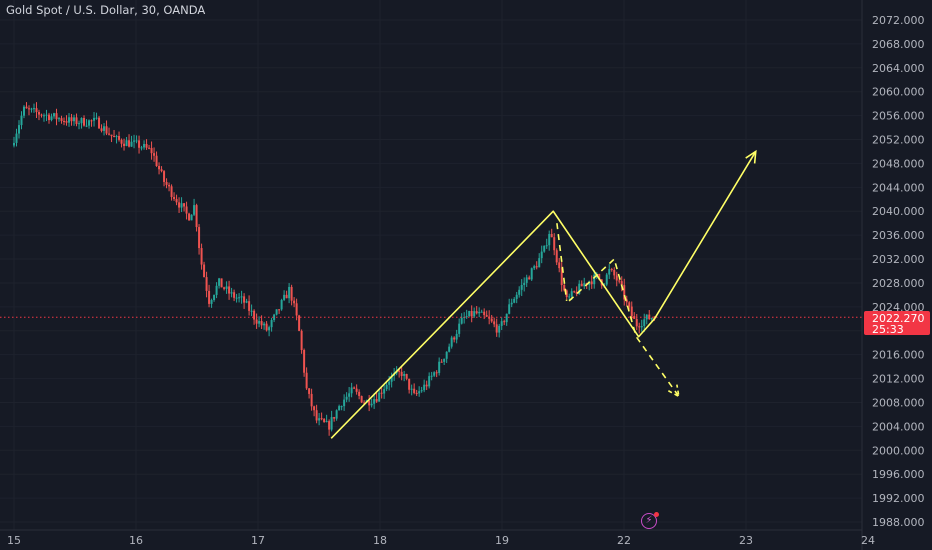  I want to click on y-tick-label: 1992.000, so click(898, 498).